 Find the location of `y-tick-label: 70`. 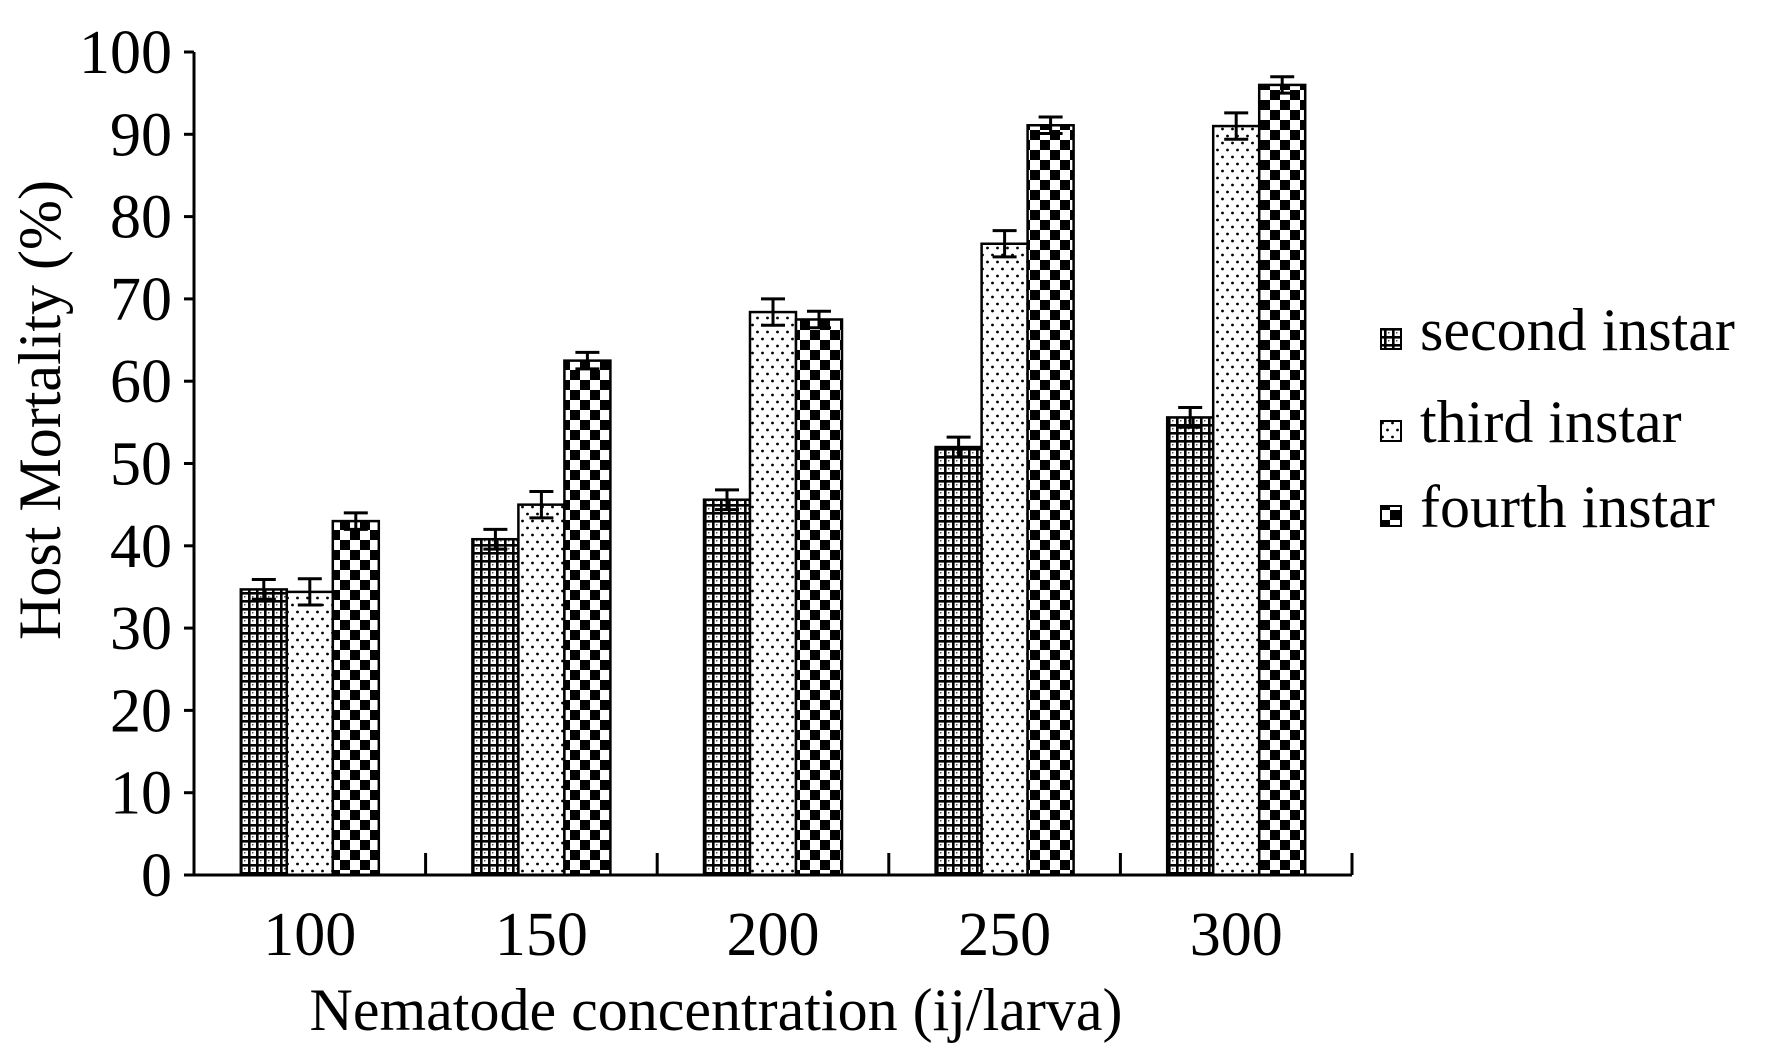

y-tick-label: 70 is located at coordinates (141, 300).